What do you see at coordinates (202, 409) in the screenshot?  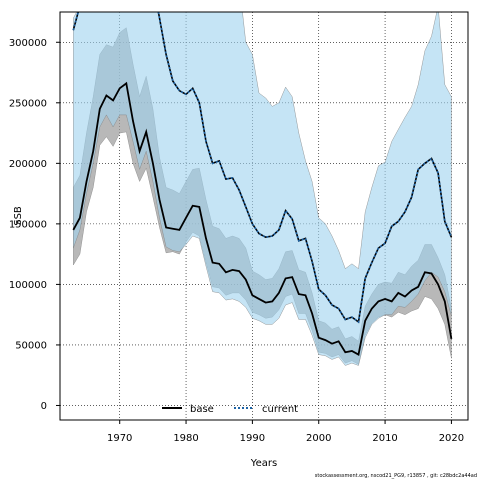 I see `legend-label-base: base` at bounding box center [202, 409].